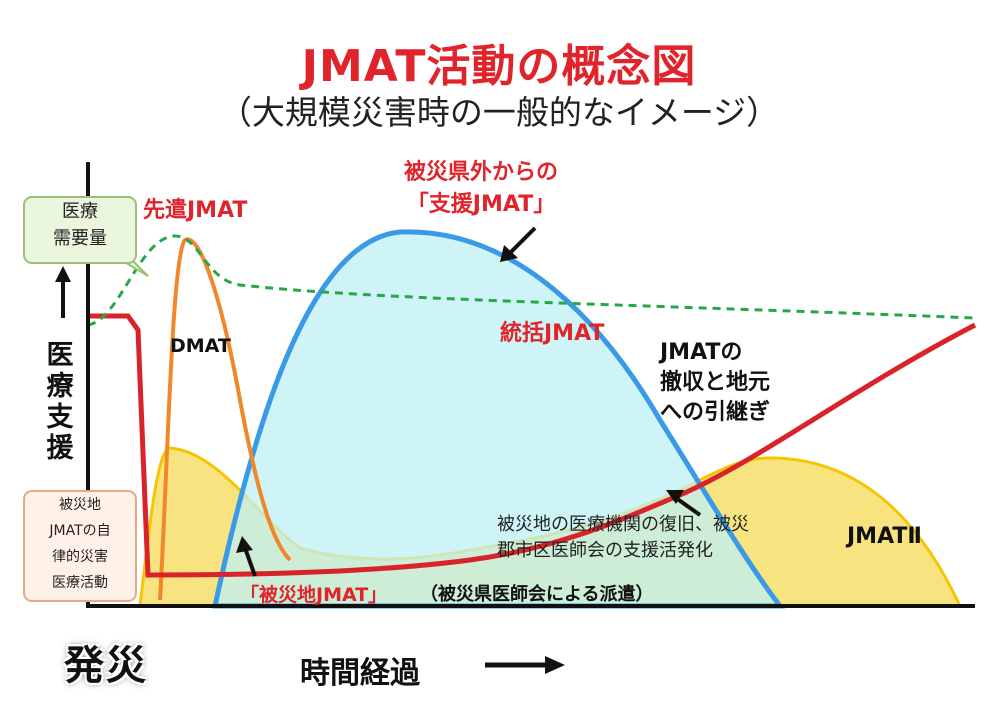 The image size is (998, 720). What do you see at coordinates (106, 666) in the screenshot?
I see `disaster-onset-label: 発災` at bounding box center [106, 666].